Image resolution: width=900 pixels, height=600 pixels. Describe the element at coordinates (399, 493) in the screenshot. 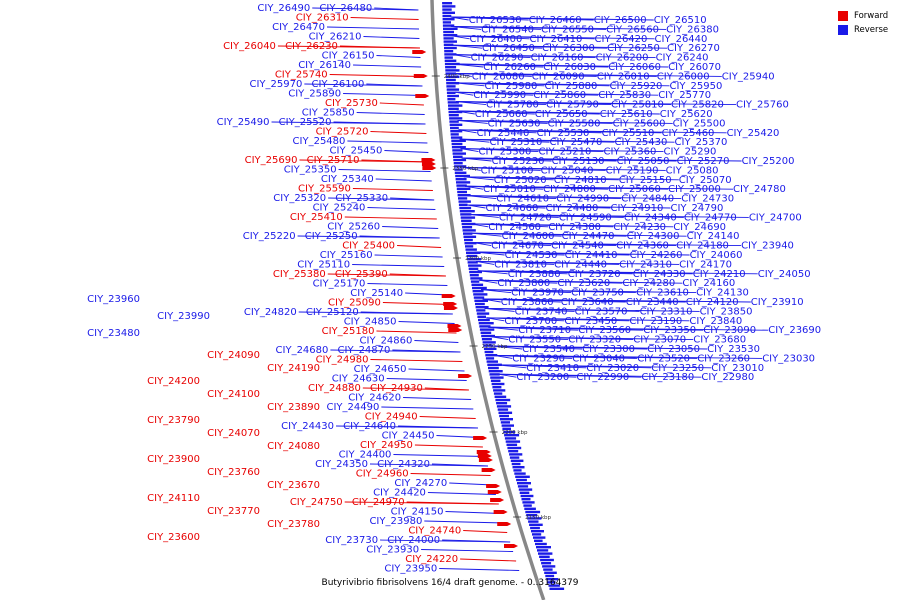

I see `reverse-left-gene-label: CIY_24420` at that location.